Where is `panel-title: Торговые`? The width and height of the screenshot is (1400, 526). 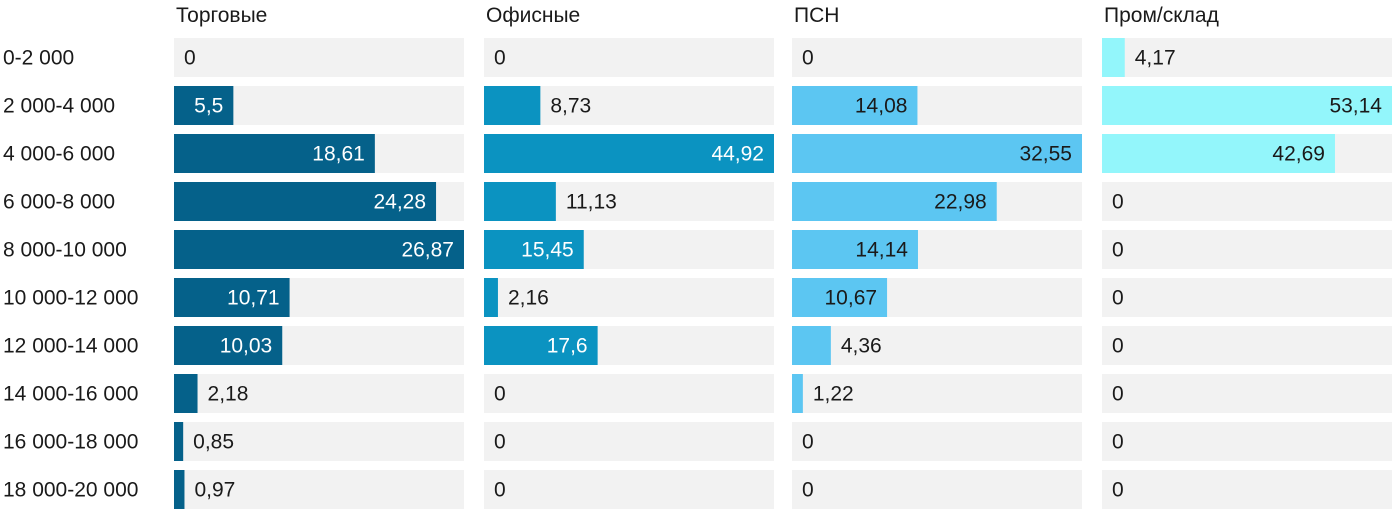
panel-title: Торговые is located at coordinates (221, 15).